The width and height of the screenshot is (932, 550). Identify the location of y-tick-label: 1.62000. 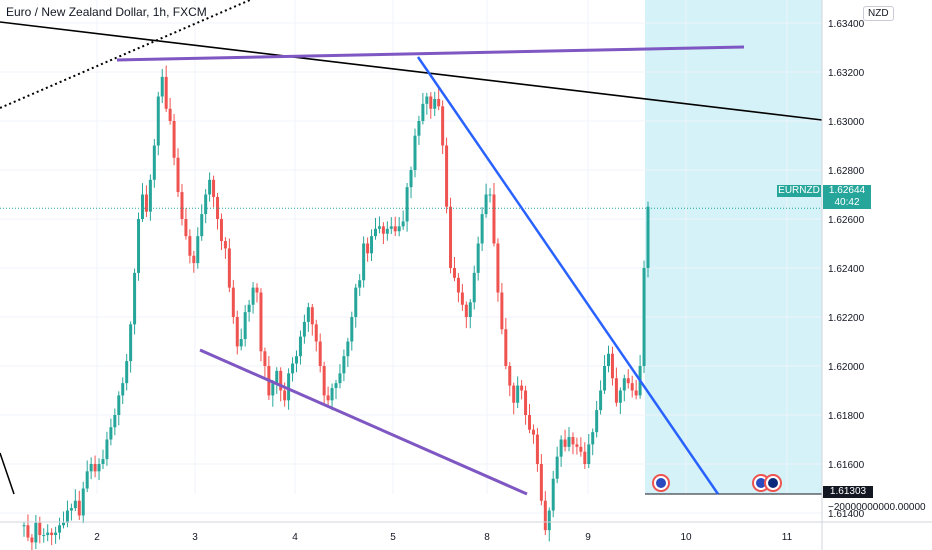
(846, 367).